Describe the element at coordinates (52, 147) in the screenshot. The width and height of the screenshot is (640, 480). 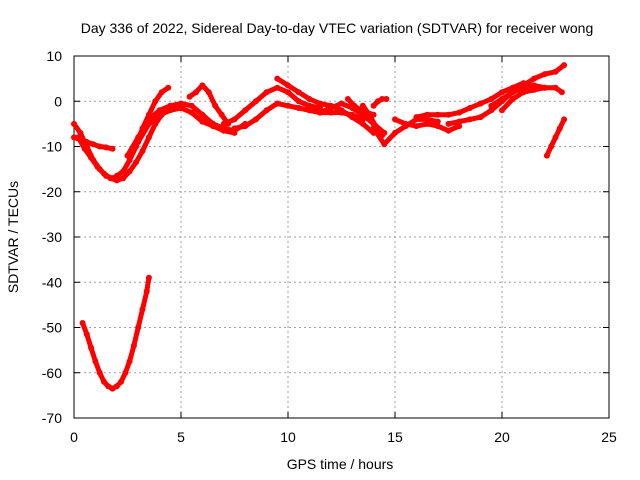
I see `y-tick-label: -10` at that location.